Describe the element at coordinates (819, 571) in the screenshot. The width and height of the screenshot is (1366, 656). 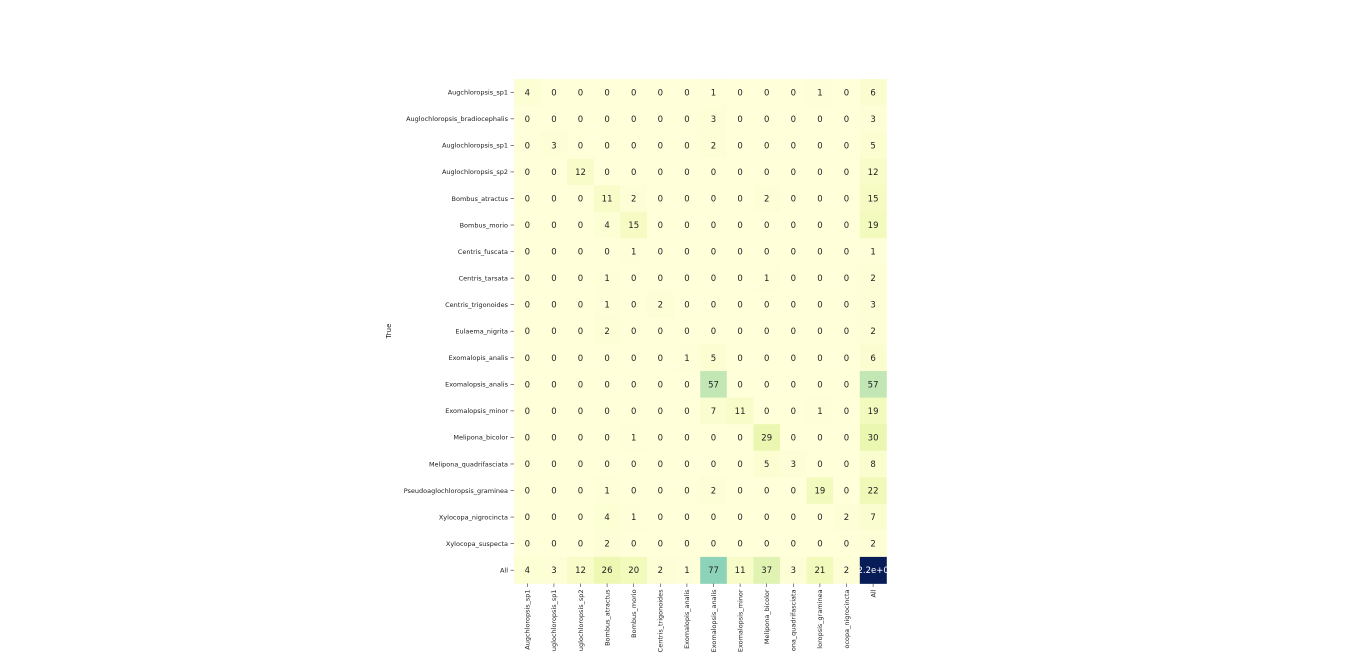
I see `cell-value-label: 21` at that location.